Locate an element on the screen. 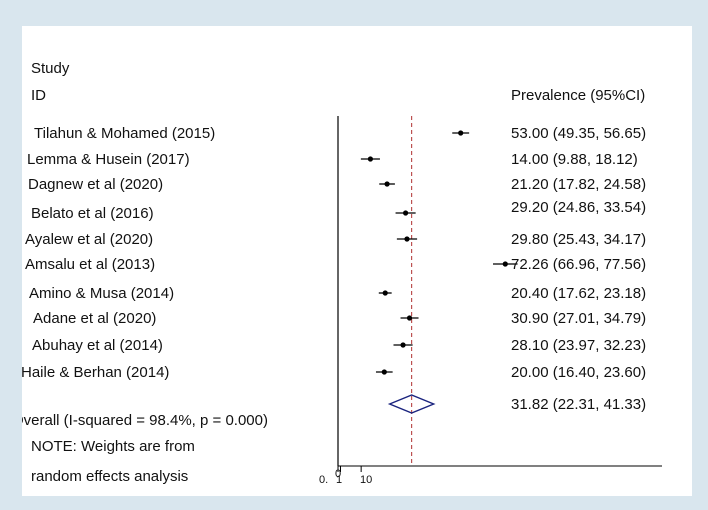 The image size is (708, 510). estimate-text: 53.00 (49.35, 56.65) is located at coordinates (578, 133).